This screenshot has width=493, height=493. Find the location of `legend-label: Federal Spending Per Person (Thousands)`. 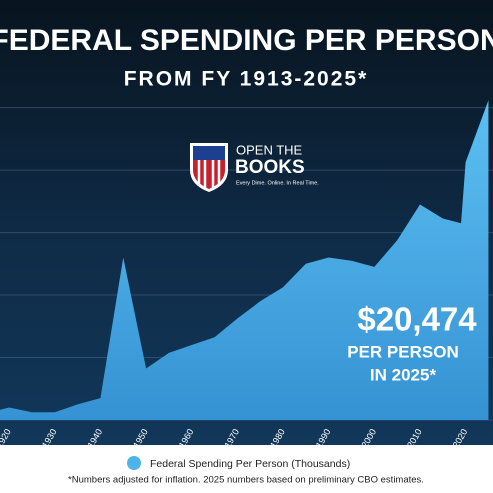

legend-label: Federal Spending Per Person (Thousands) is located at coordinates (250, 464).